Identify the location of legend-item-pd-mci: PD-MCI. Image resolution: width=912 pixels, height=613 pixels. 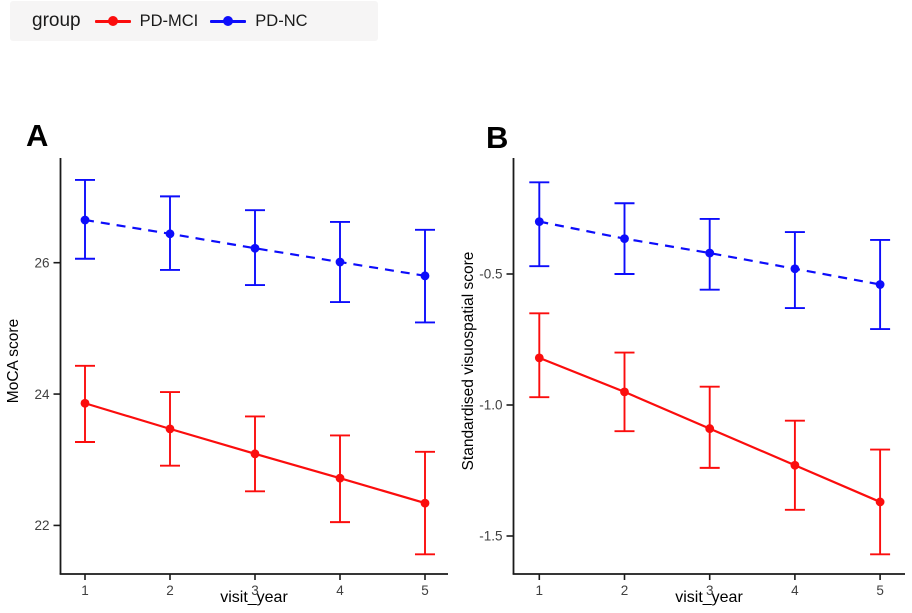
(146, 21).